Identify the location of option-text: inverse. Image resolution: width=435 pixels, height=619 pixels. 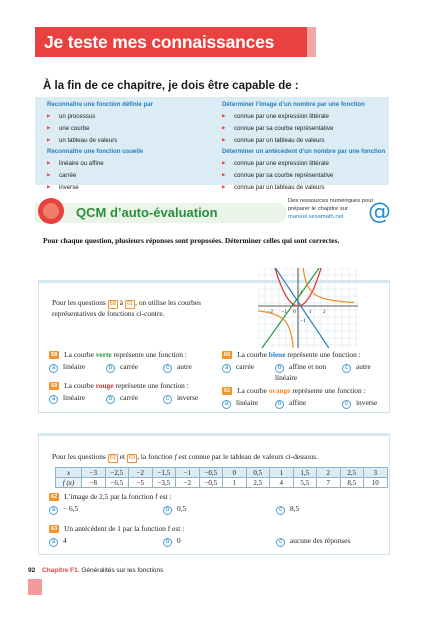
(188, 397).